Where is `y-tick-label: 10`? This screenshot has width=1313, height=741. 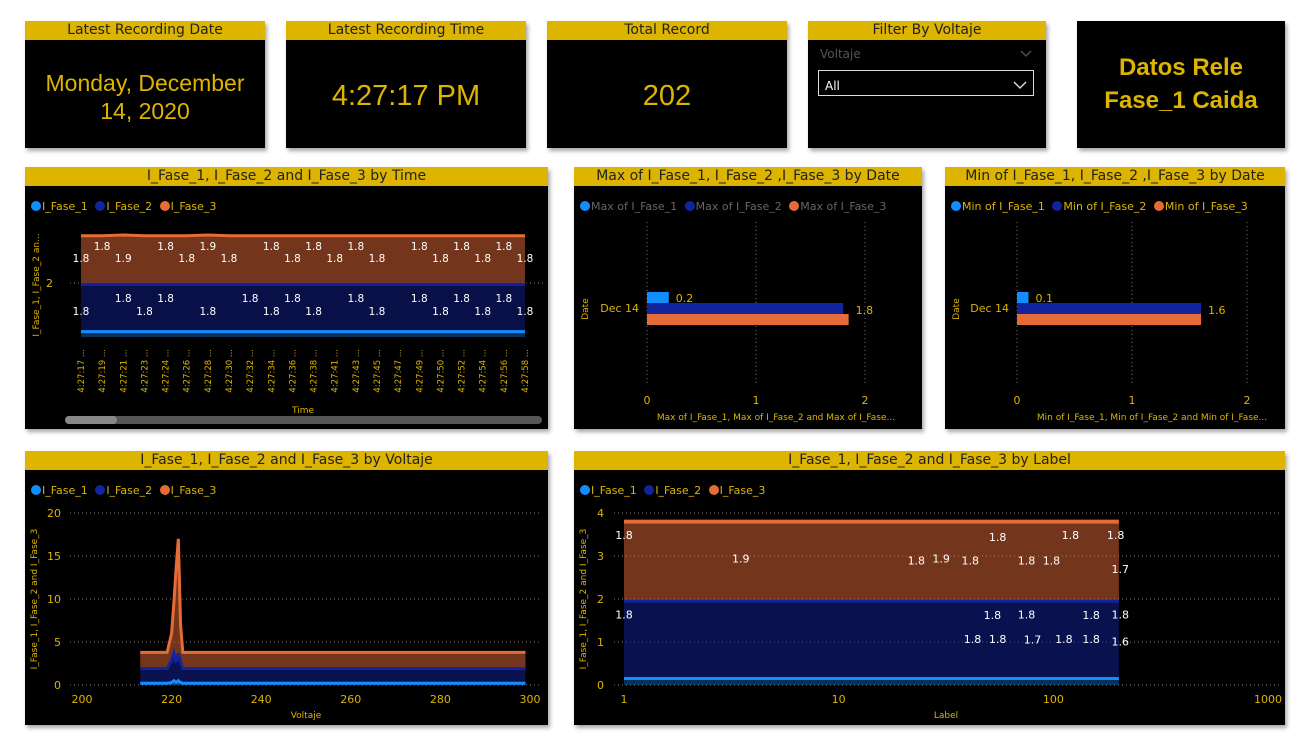 y-tick-label: 10 is located at coordinates (54, 599).